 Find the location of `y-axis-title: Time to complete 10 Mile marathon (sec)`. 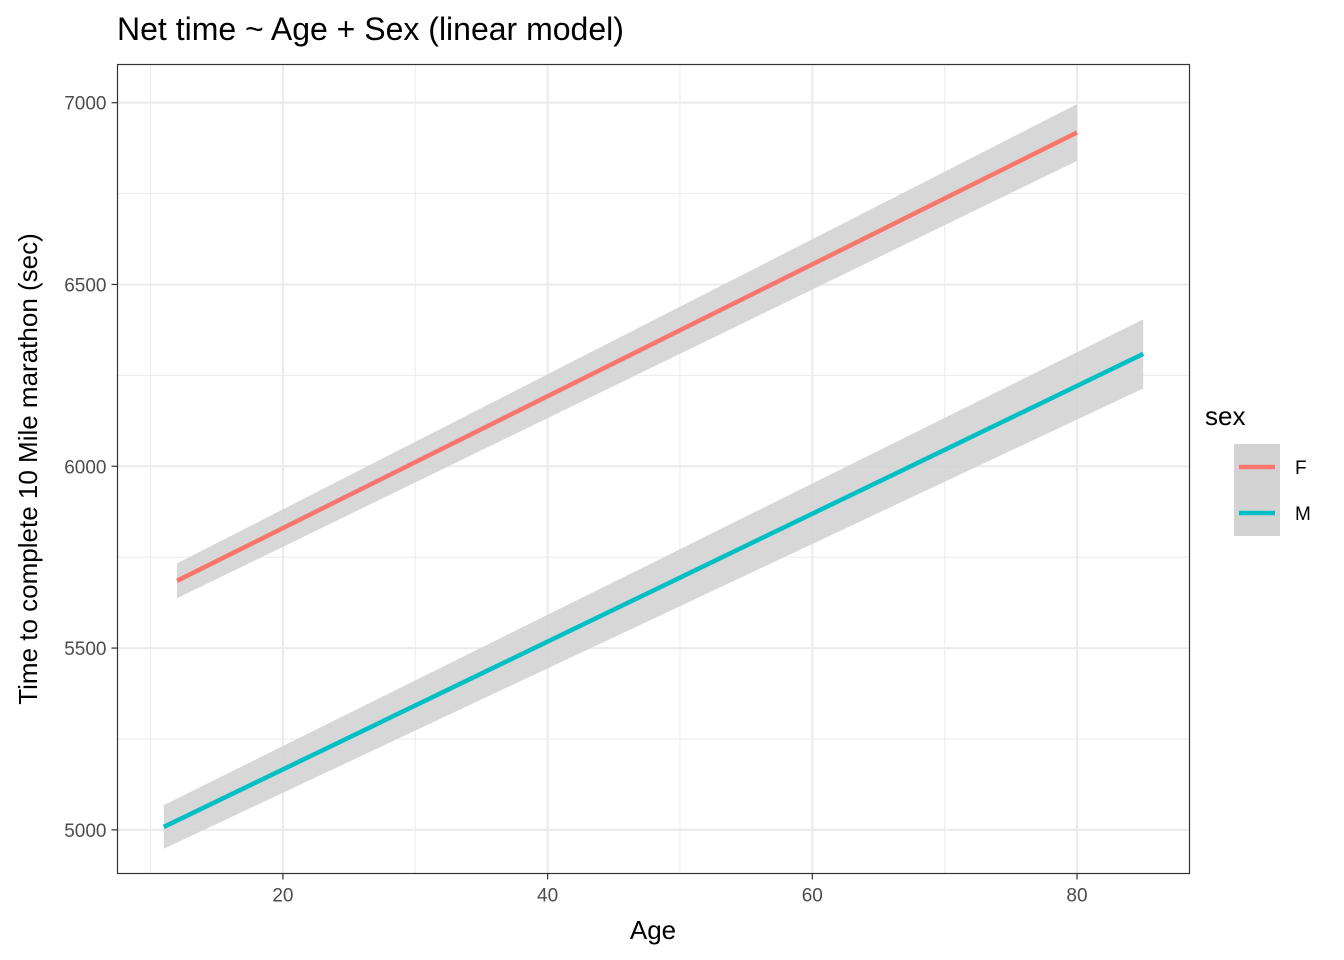

y-axis-title: Time to complete 10 Mile marathon (sec) is located at coordinates (28, 469).